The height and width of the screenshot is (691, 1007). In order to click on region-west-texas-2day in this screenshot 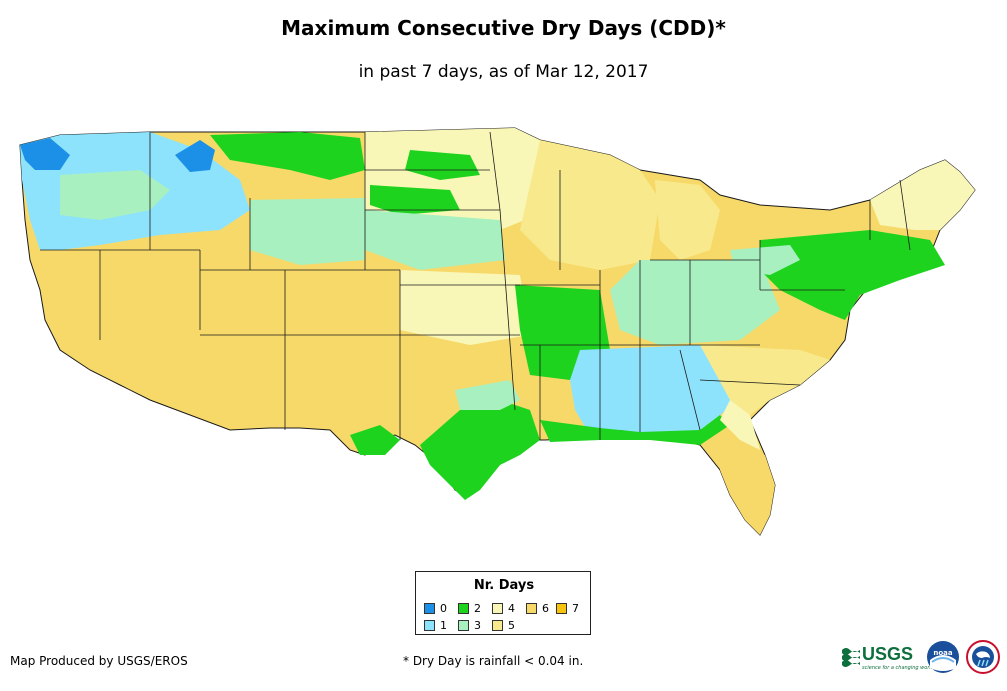, I will do `click(375, 440)`.